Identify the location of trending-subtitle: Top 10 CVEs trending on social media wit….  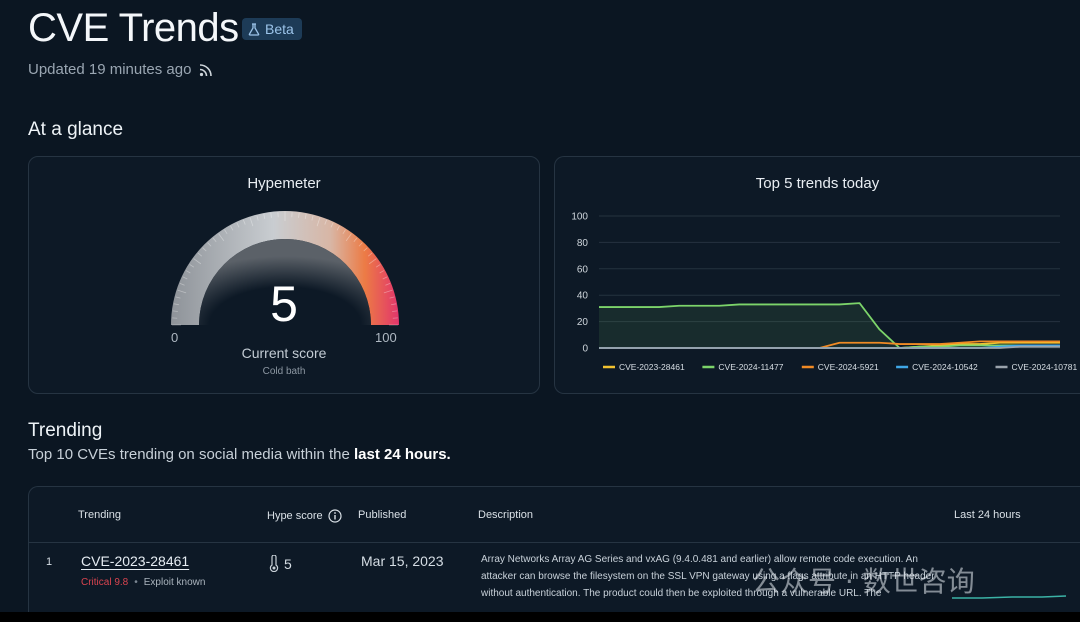
(239, 454).